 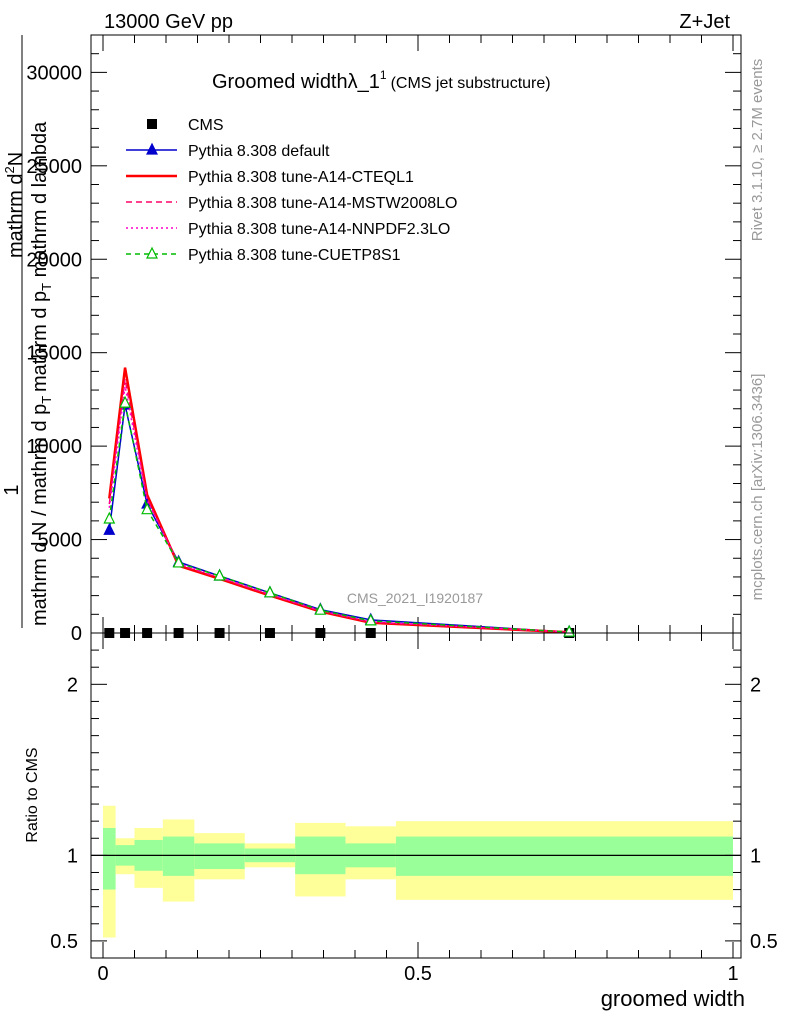 I want to click on legend-item-cms: CMS, so click(x=185, y=125).